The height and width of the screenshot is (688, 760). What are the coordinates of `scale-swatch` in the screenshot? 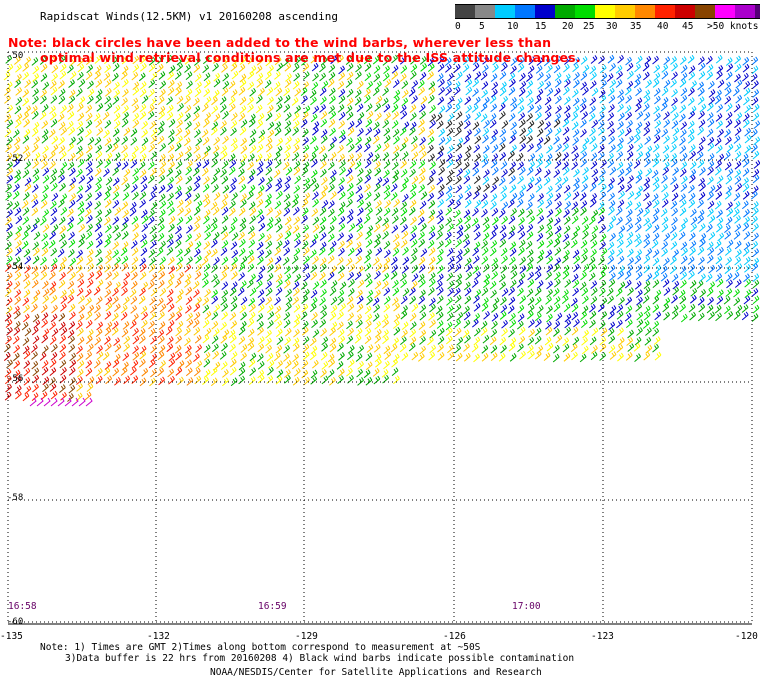 It's located at (505, 11).